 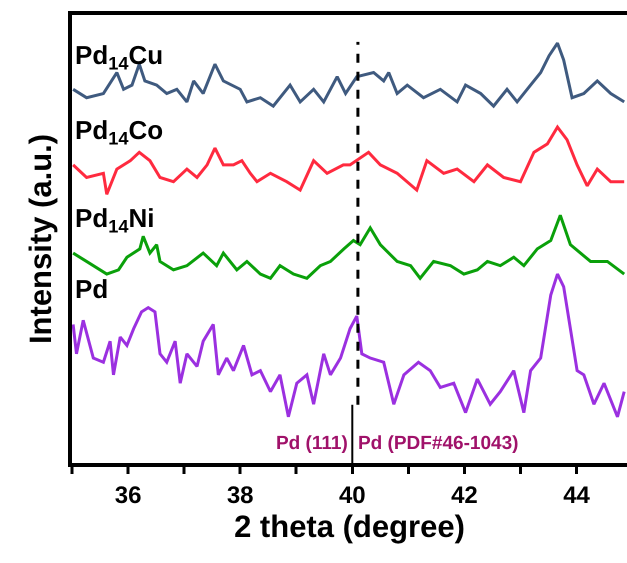 I want to click on x-axis-title: 2 theta (degree), so click(x=349, y=526).